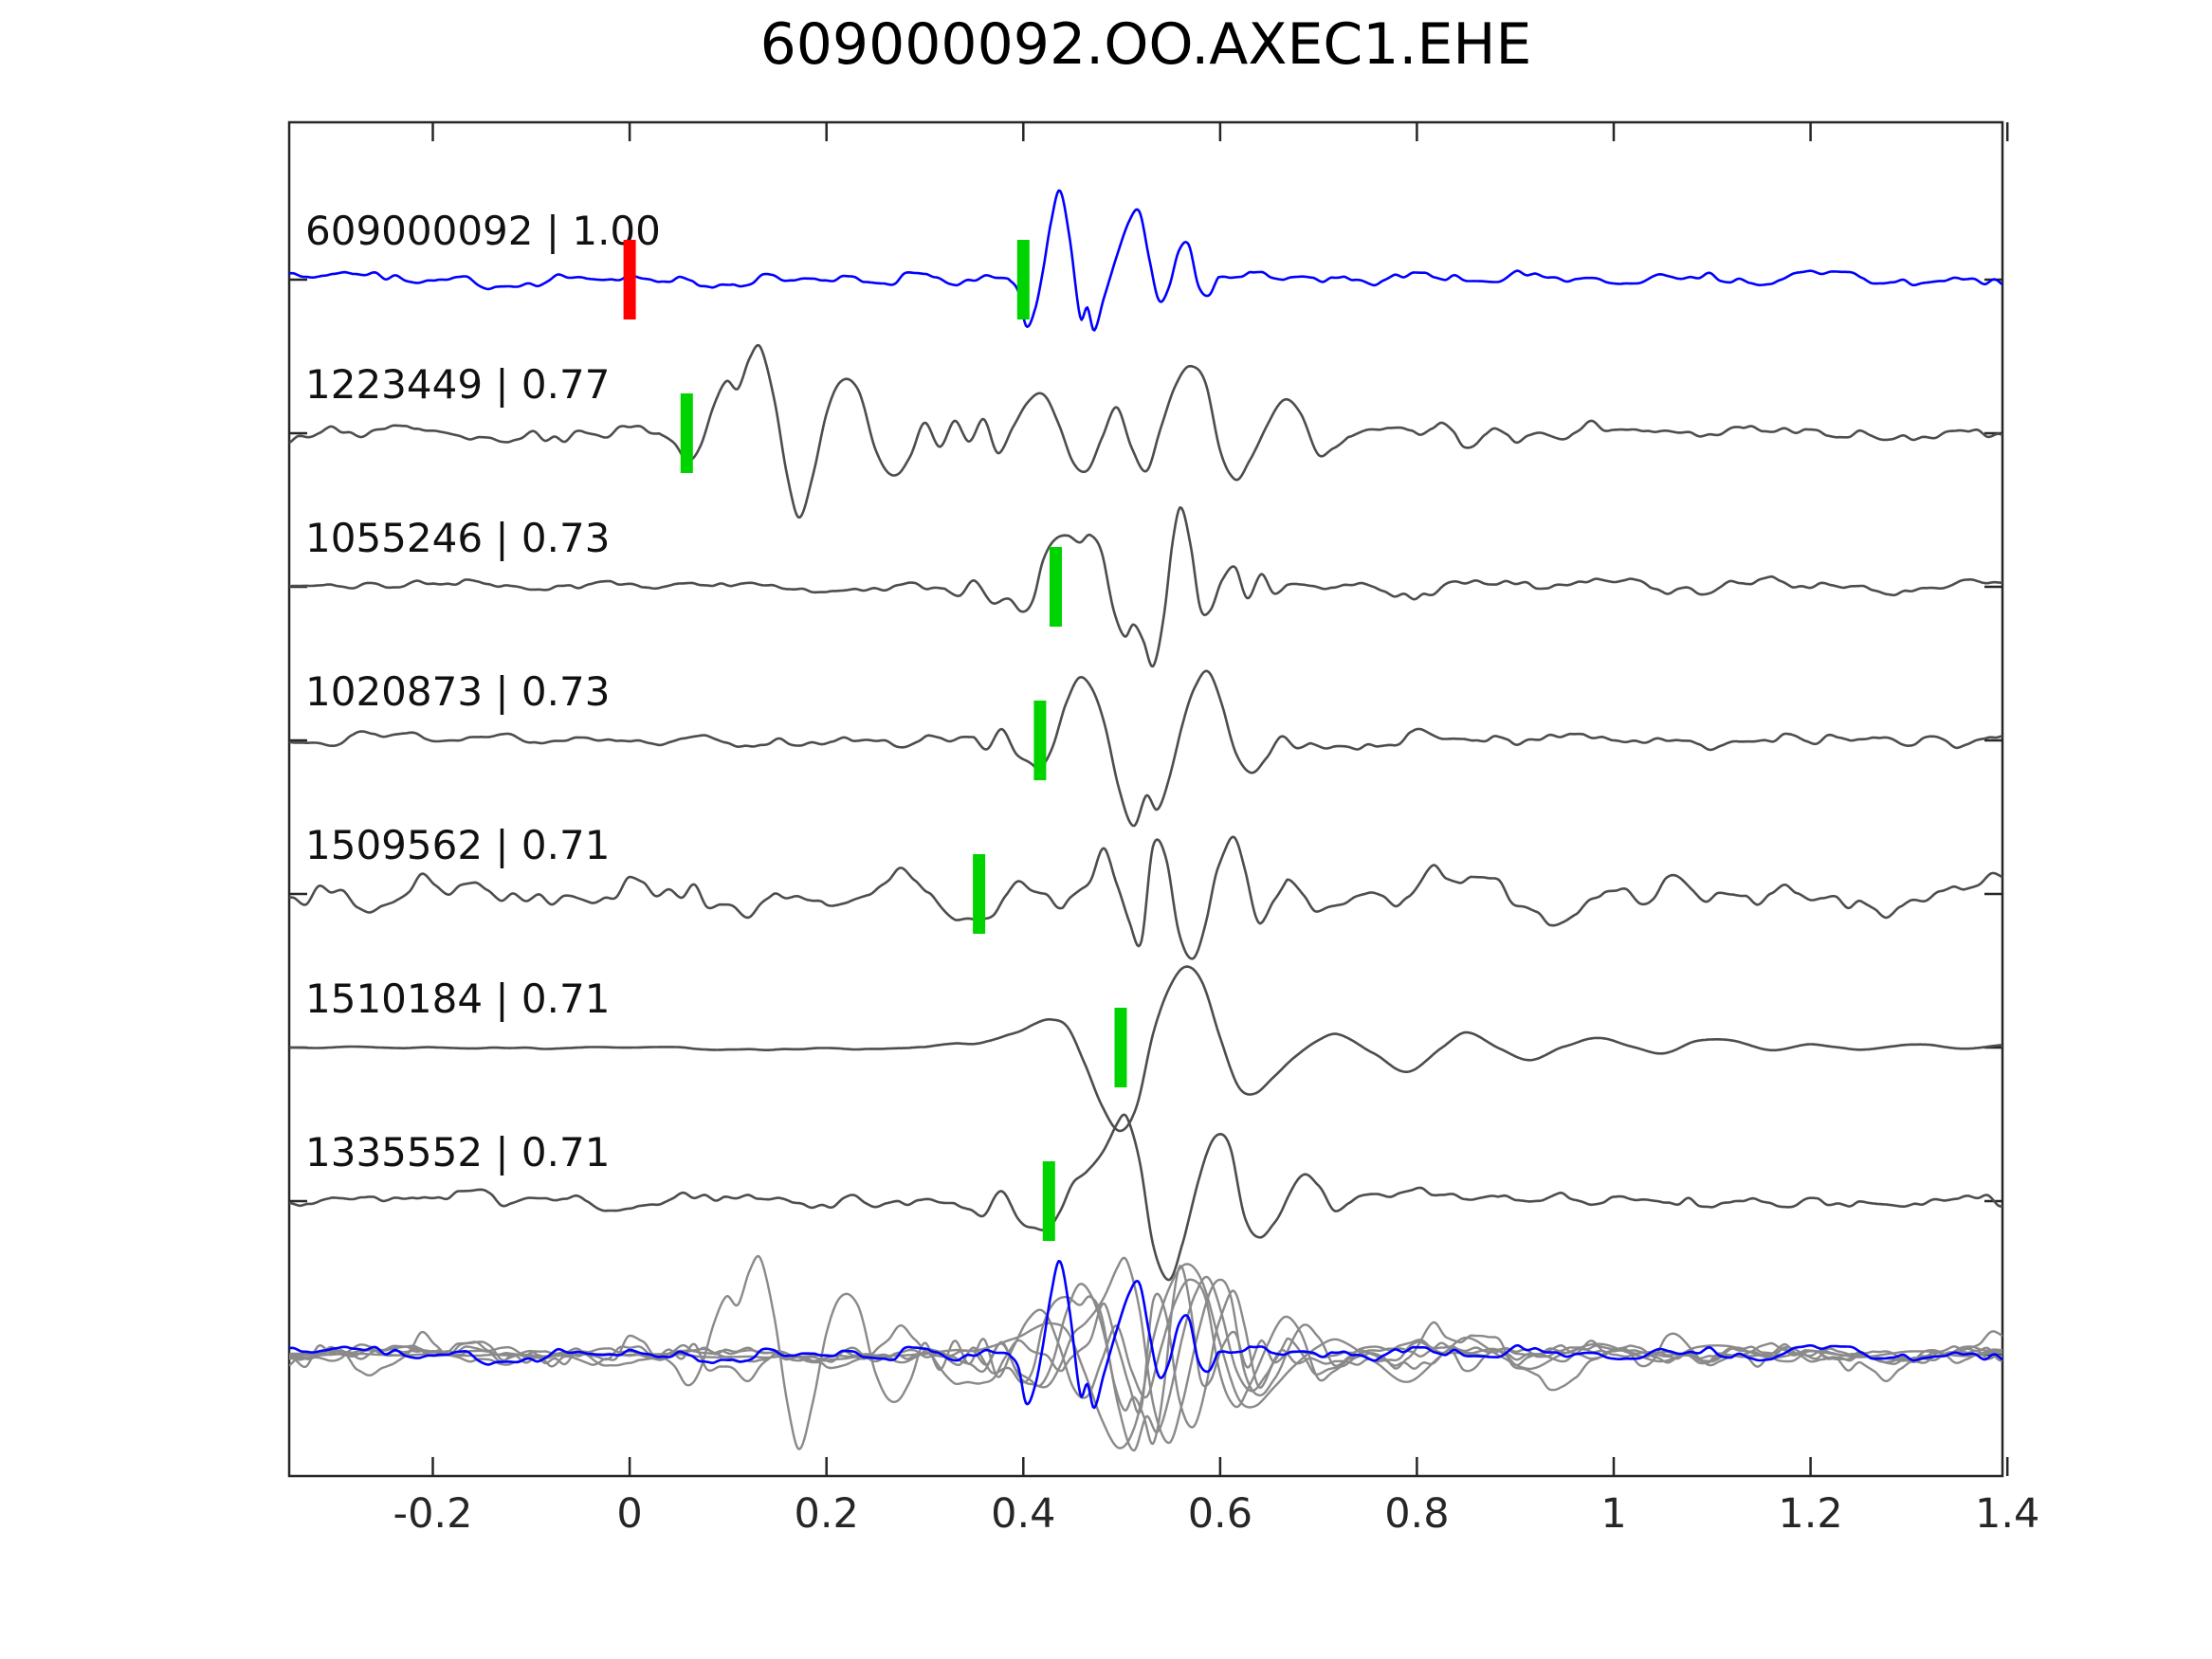 This screenshot has height=1659, width=2212. What do you see at coordinates (483, 231) in the screenshot?
I see `trace-label-template: 609000092 | 1.00` at bounding box center [483, 231].